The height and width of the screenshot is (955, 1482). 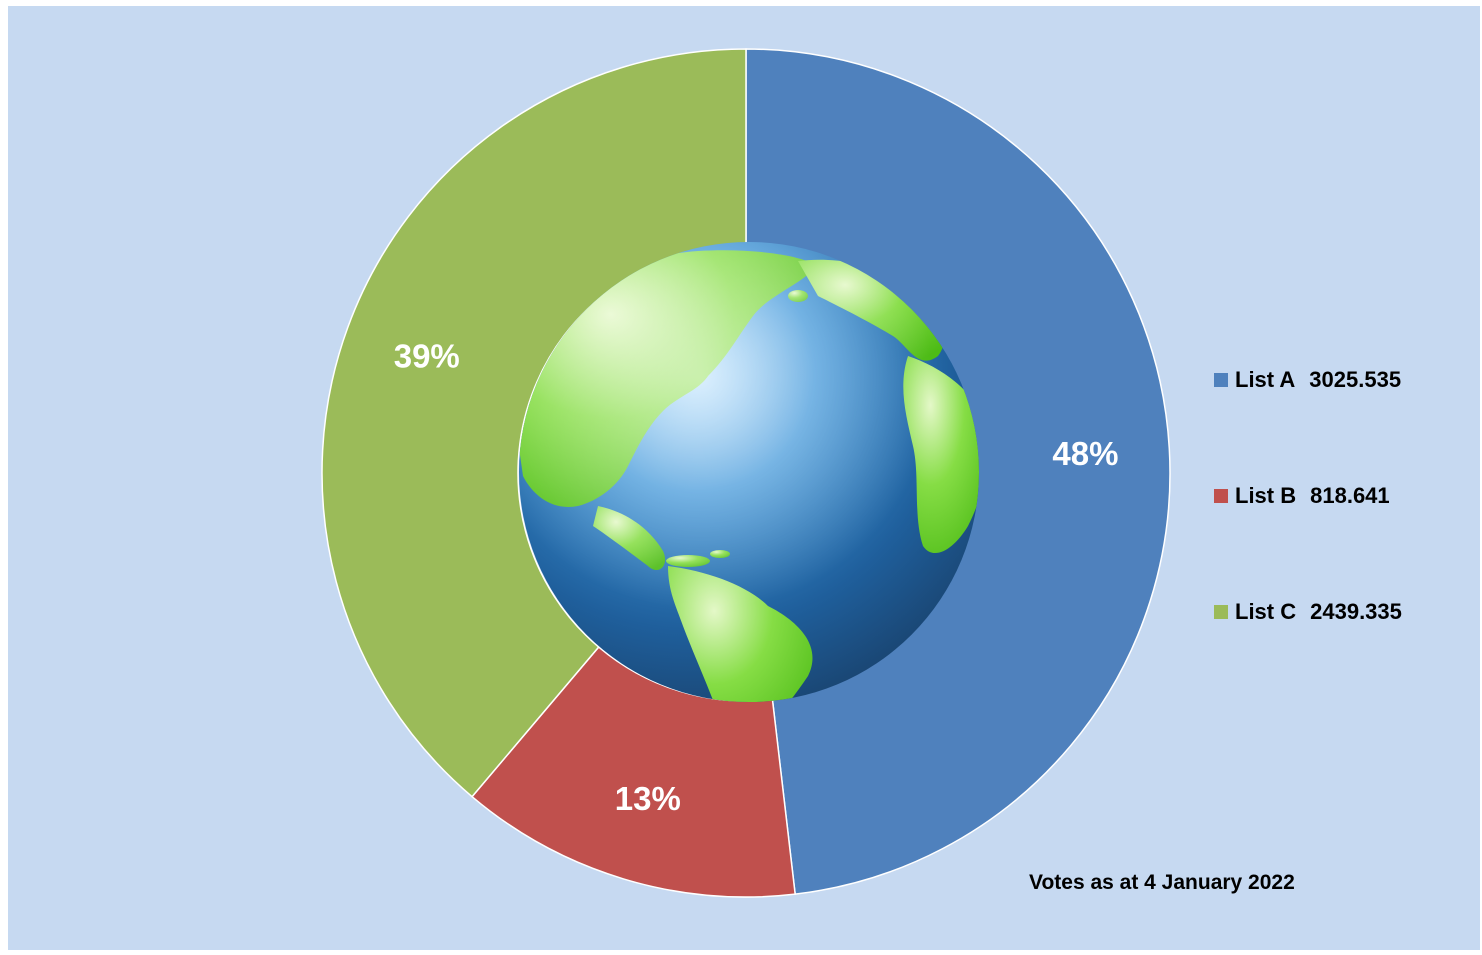 I want to click on legend-item-list-c: List C 2439.335, so click(x=1308, y=614).